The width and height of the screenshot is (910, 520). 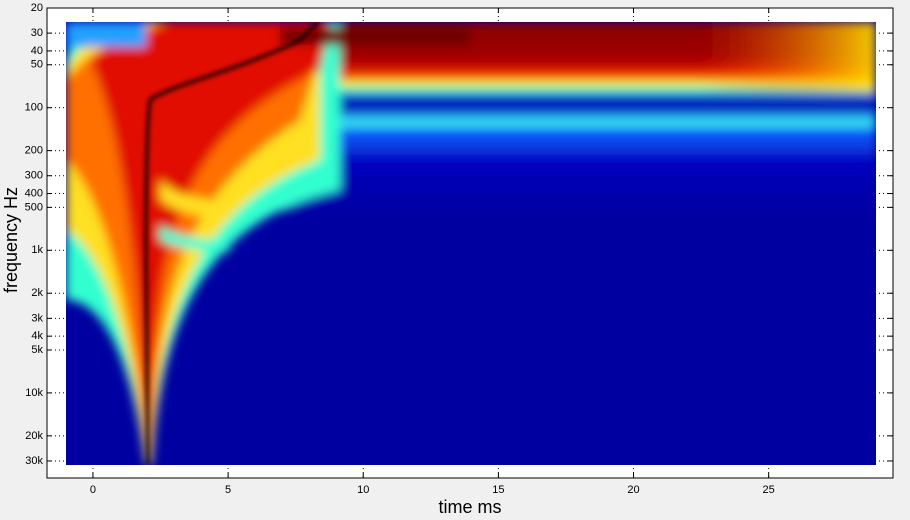 I want to click on y-tick-label: 300, so click(x=34, y=176).